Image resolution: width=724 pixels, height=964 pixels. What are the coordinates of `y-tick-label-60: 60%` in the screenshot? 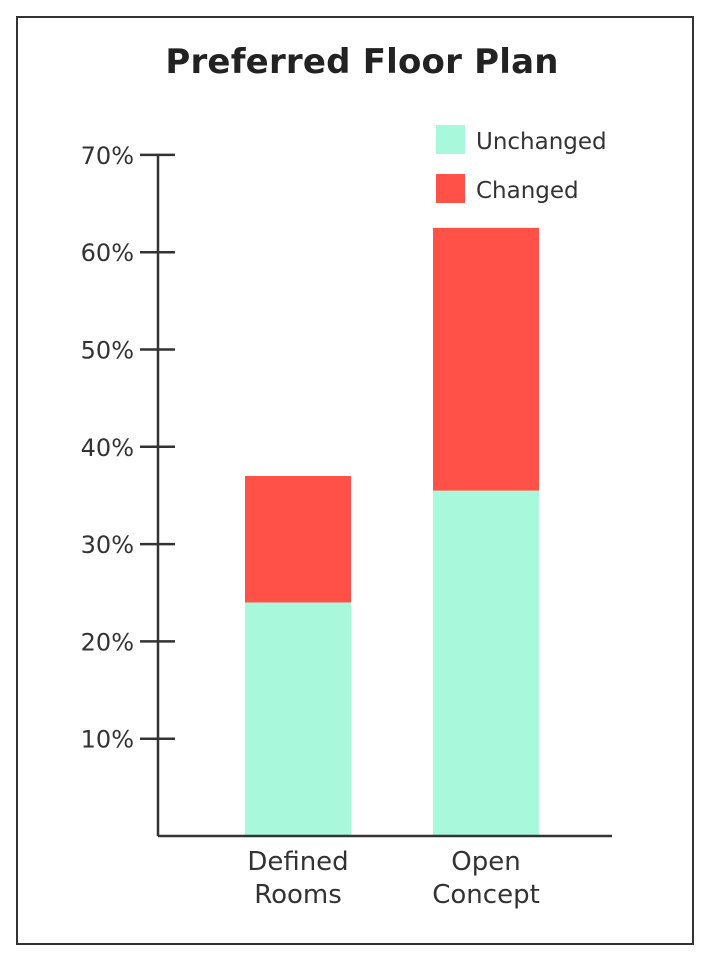 It's located at (107, 253).